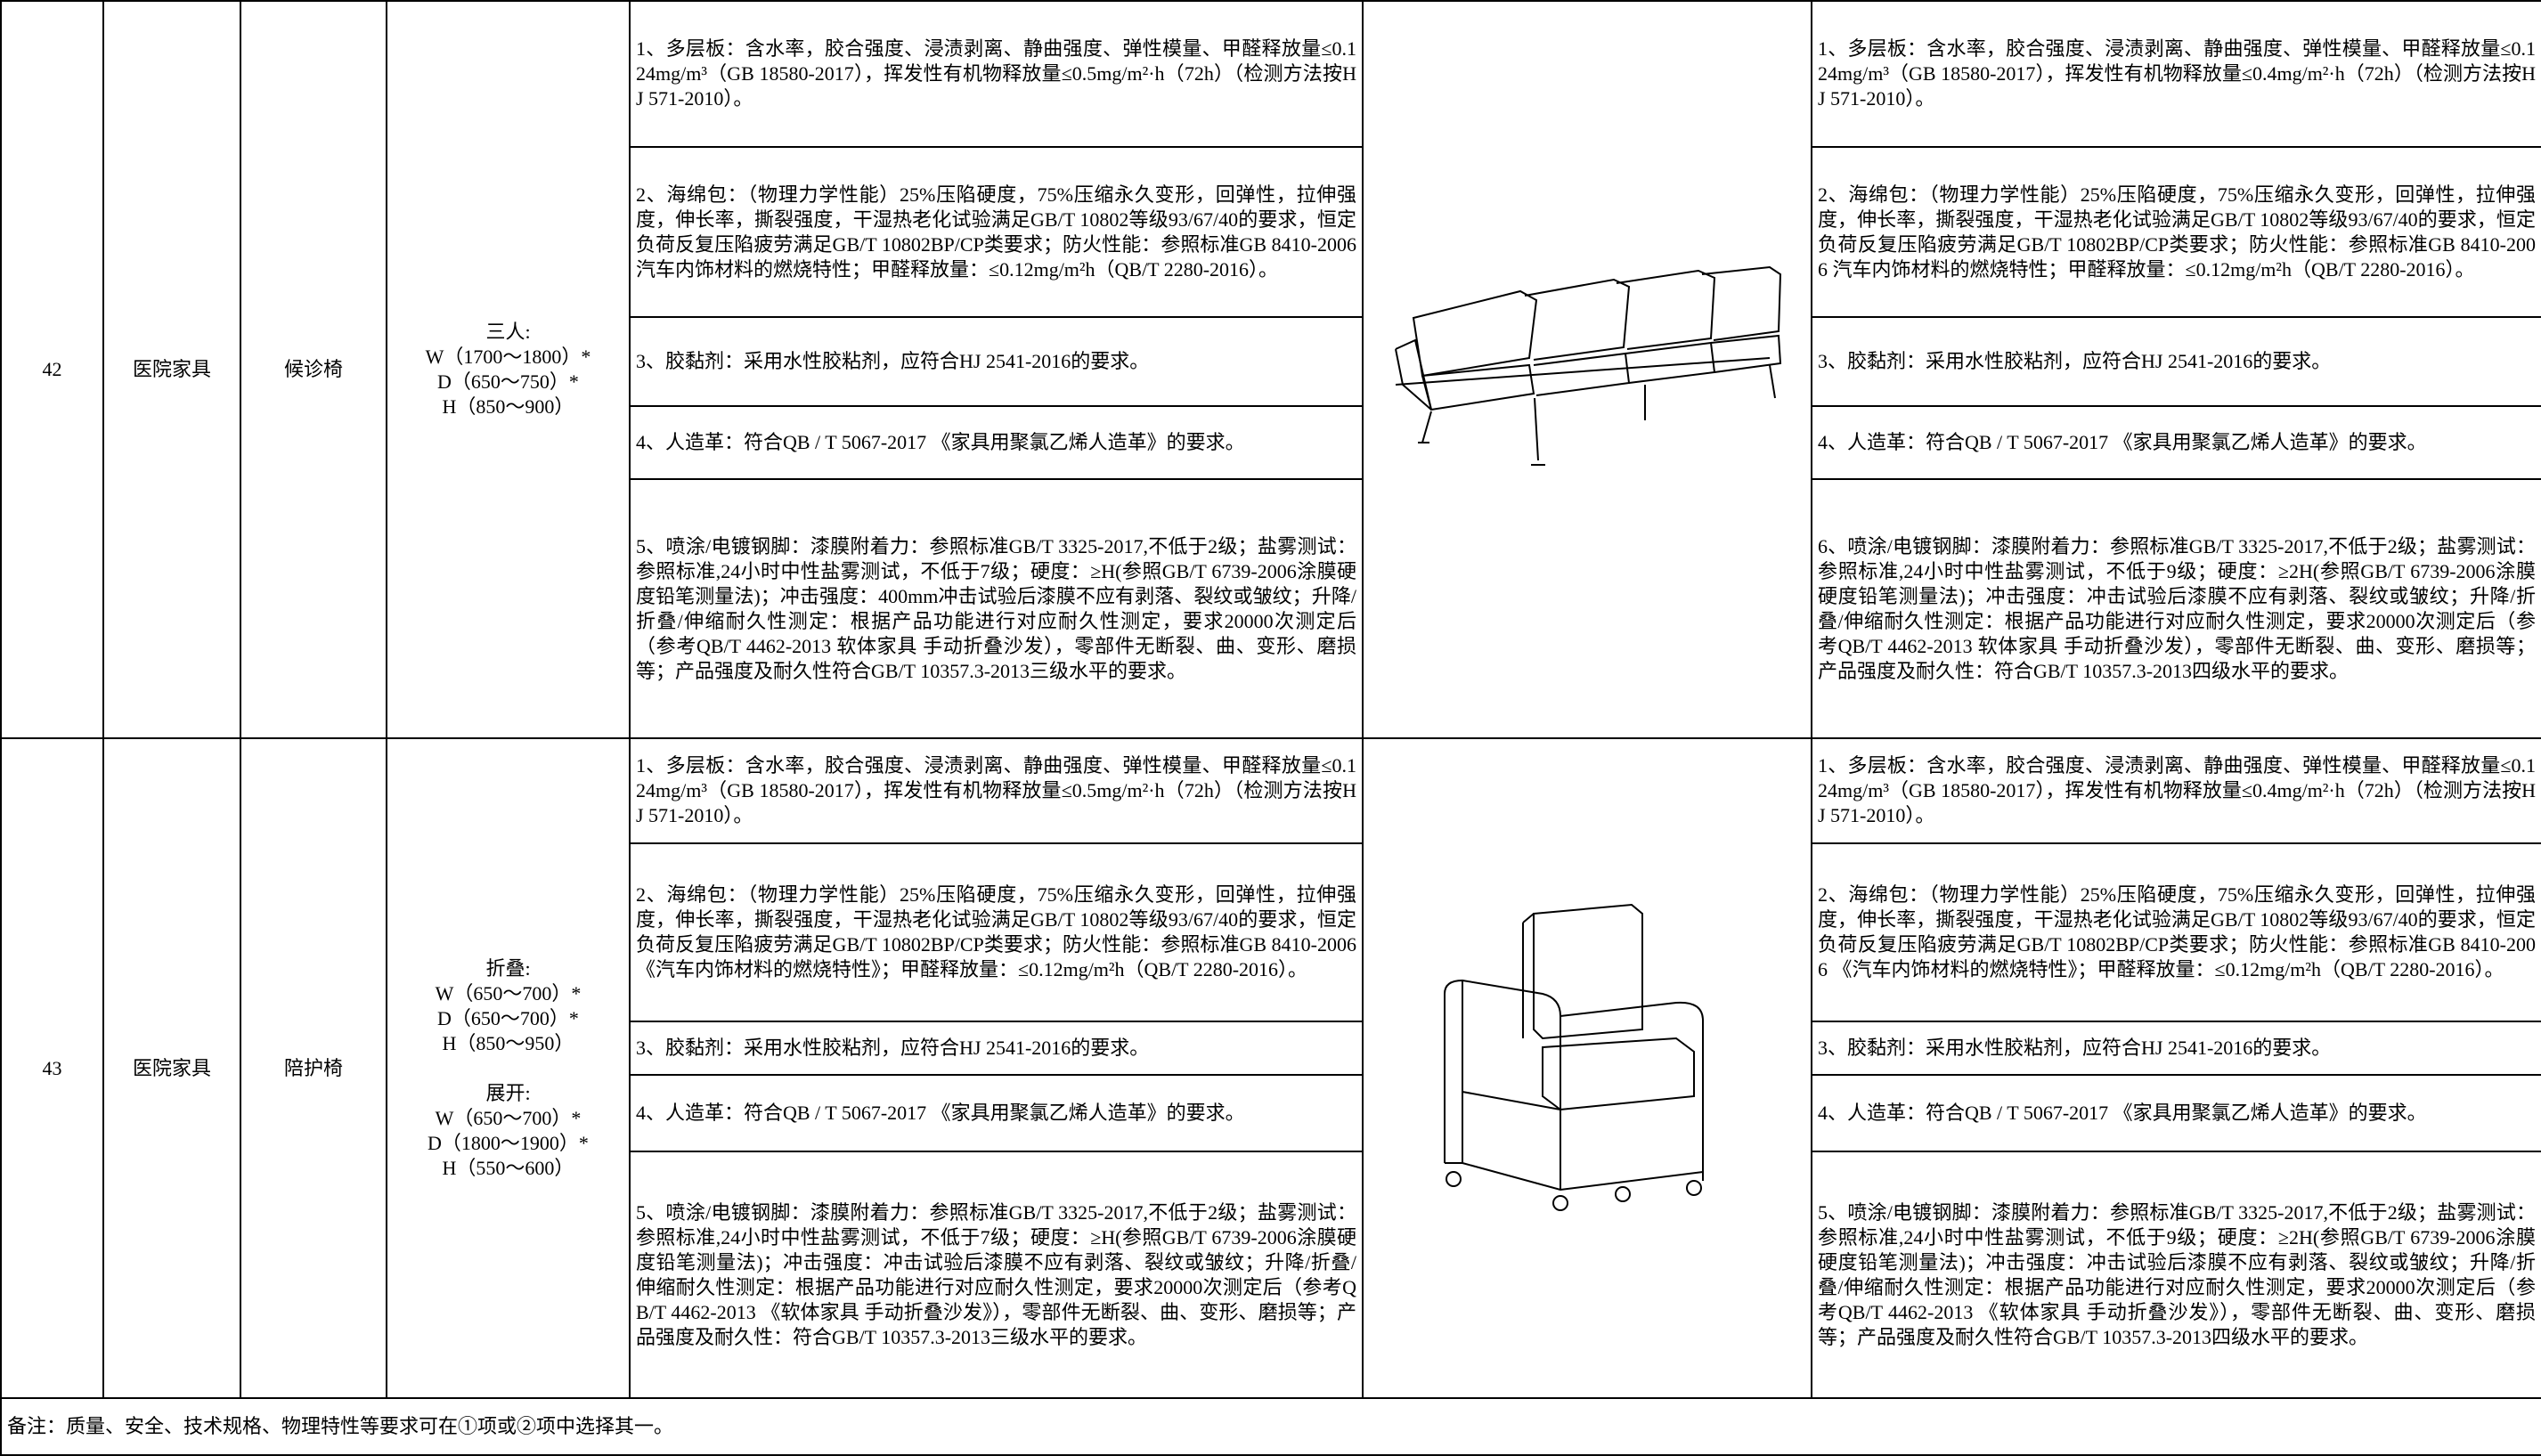 The image size is (2541, 1456). Describe the element at coordinates (1574, 1057) in the screenshot. I see `chair-sketch` at that location.